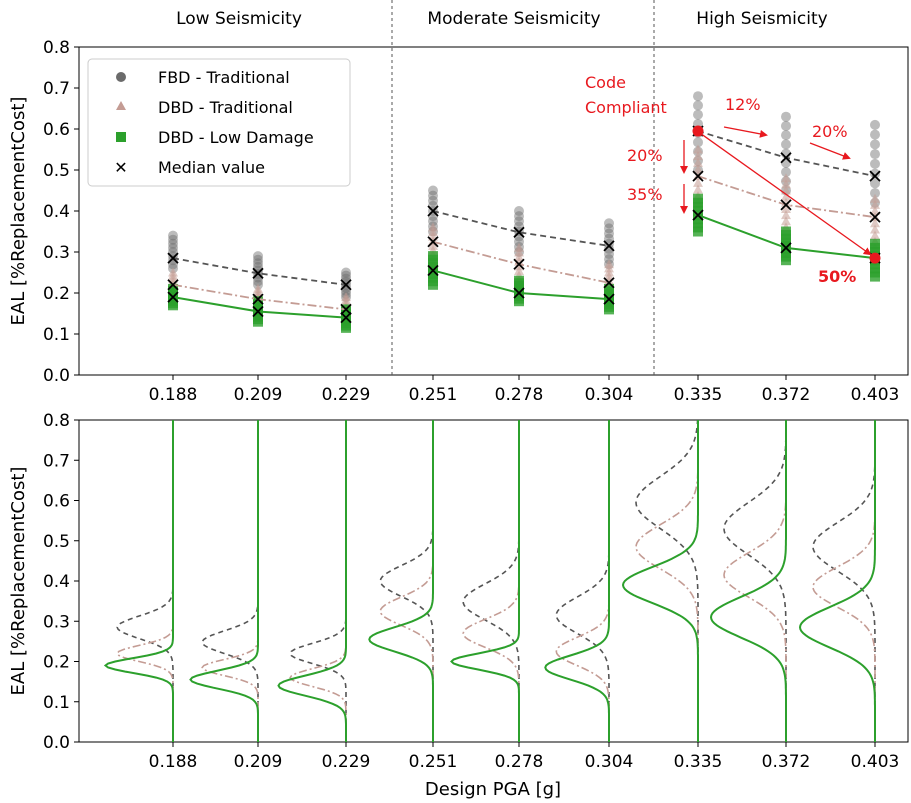 The image size is (911, 803). What do you see at coordinates (519, 762) in the screenshot?
I see `bottom-xtick-label-4: 0.278` at bounding box center [519, 762].